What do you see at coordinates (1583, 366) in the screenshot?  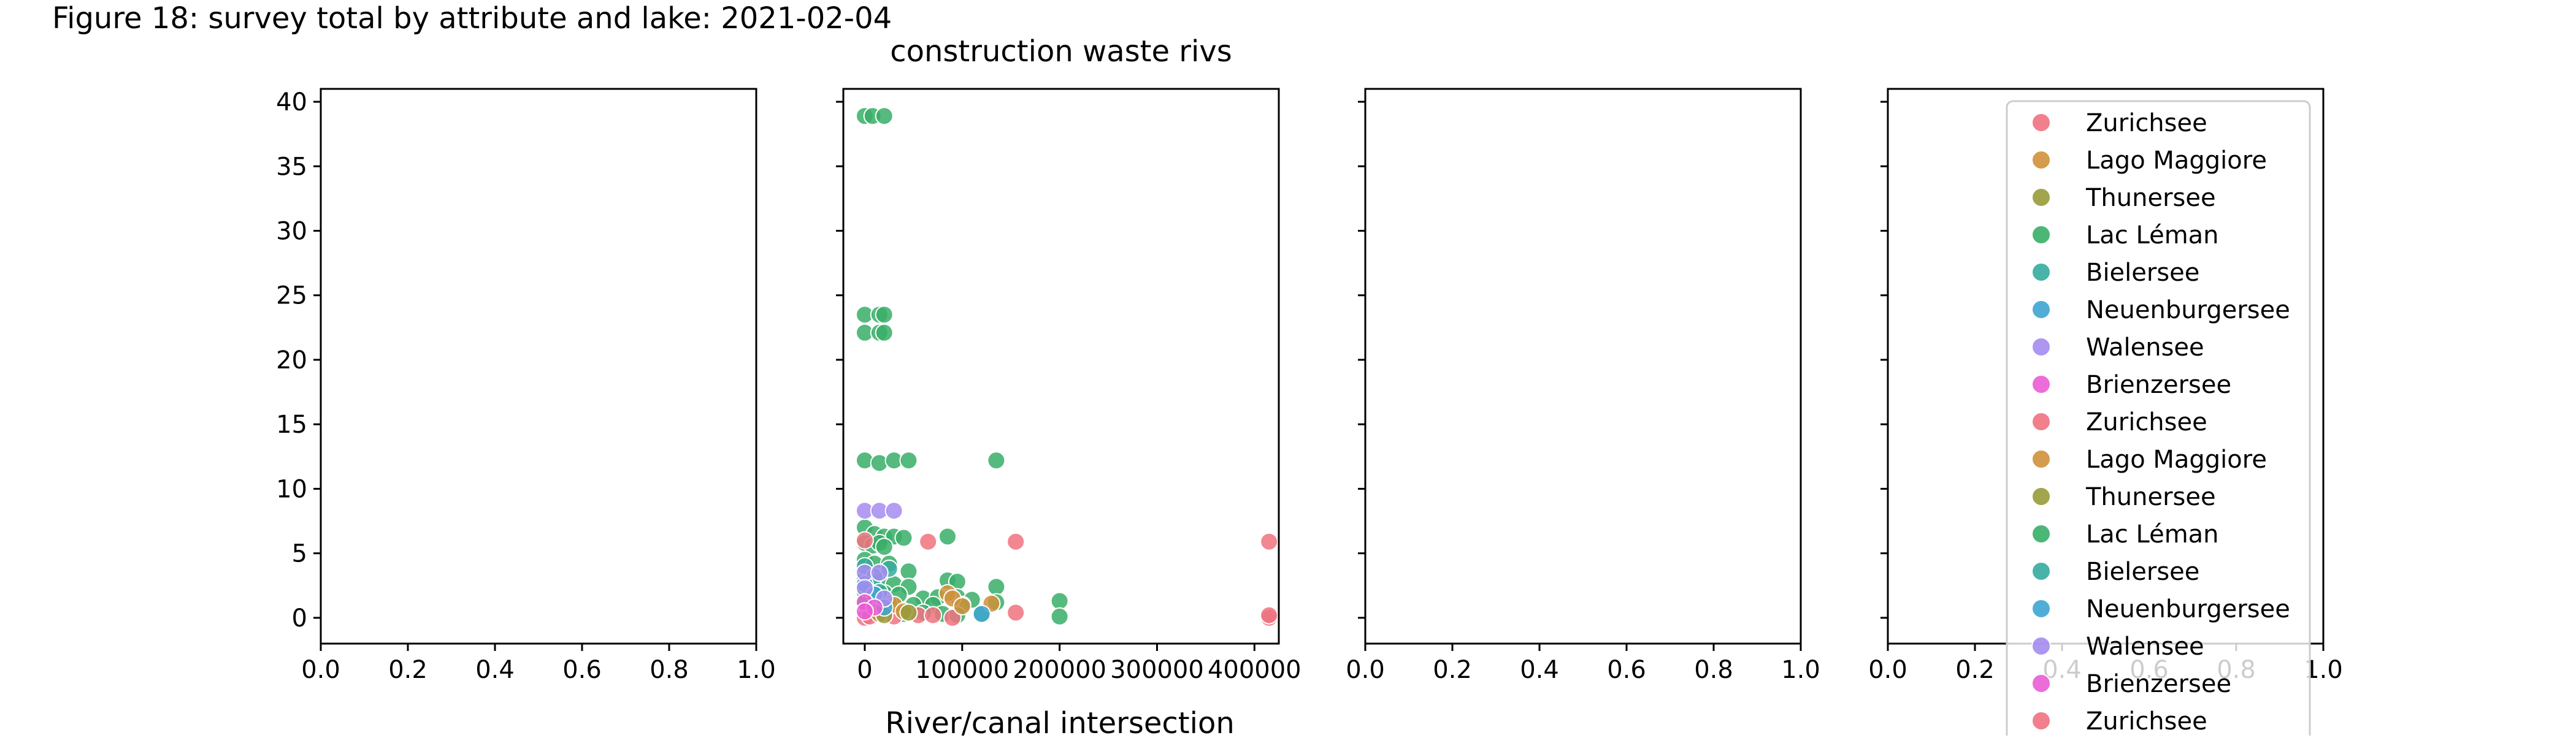 I see `panel-3-frame` at bounding box center [1583, 366].